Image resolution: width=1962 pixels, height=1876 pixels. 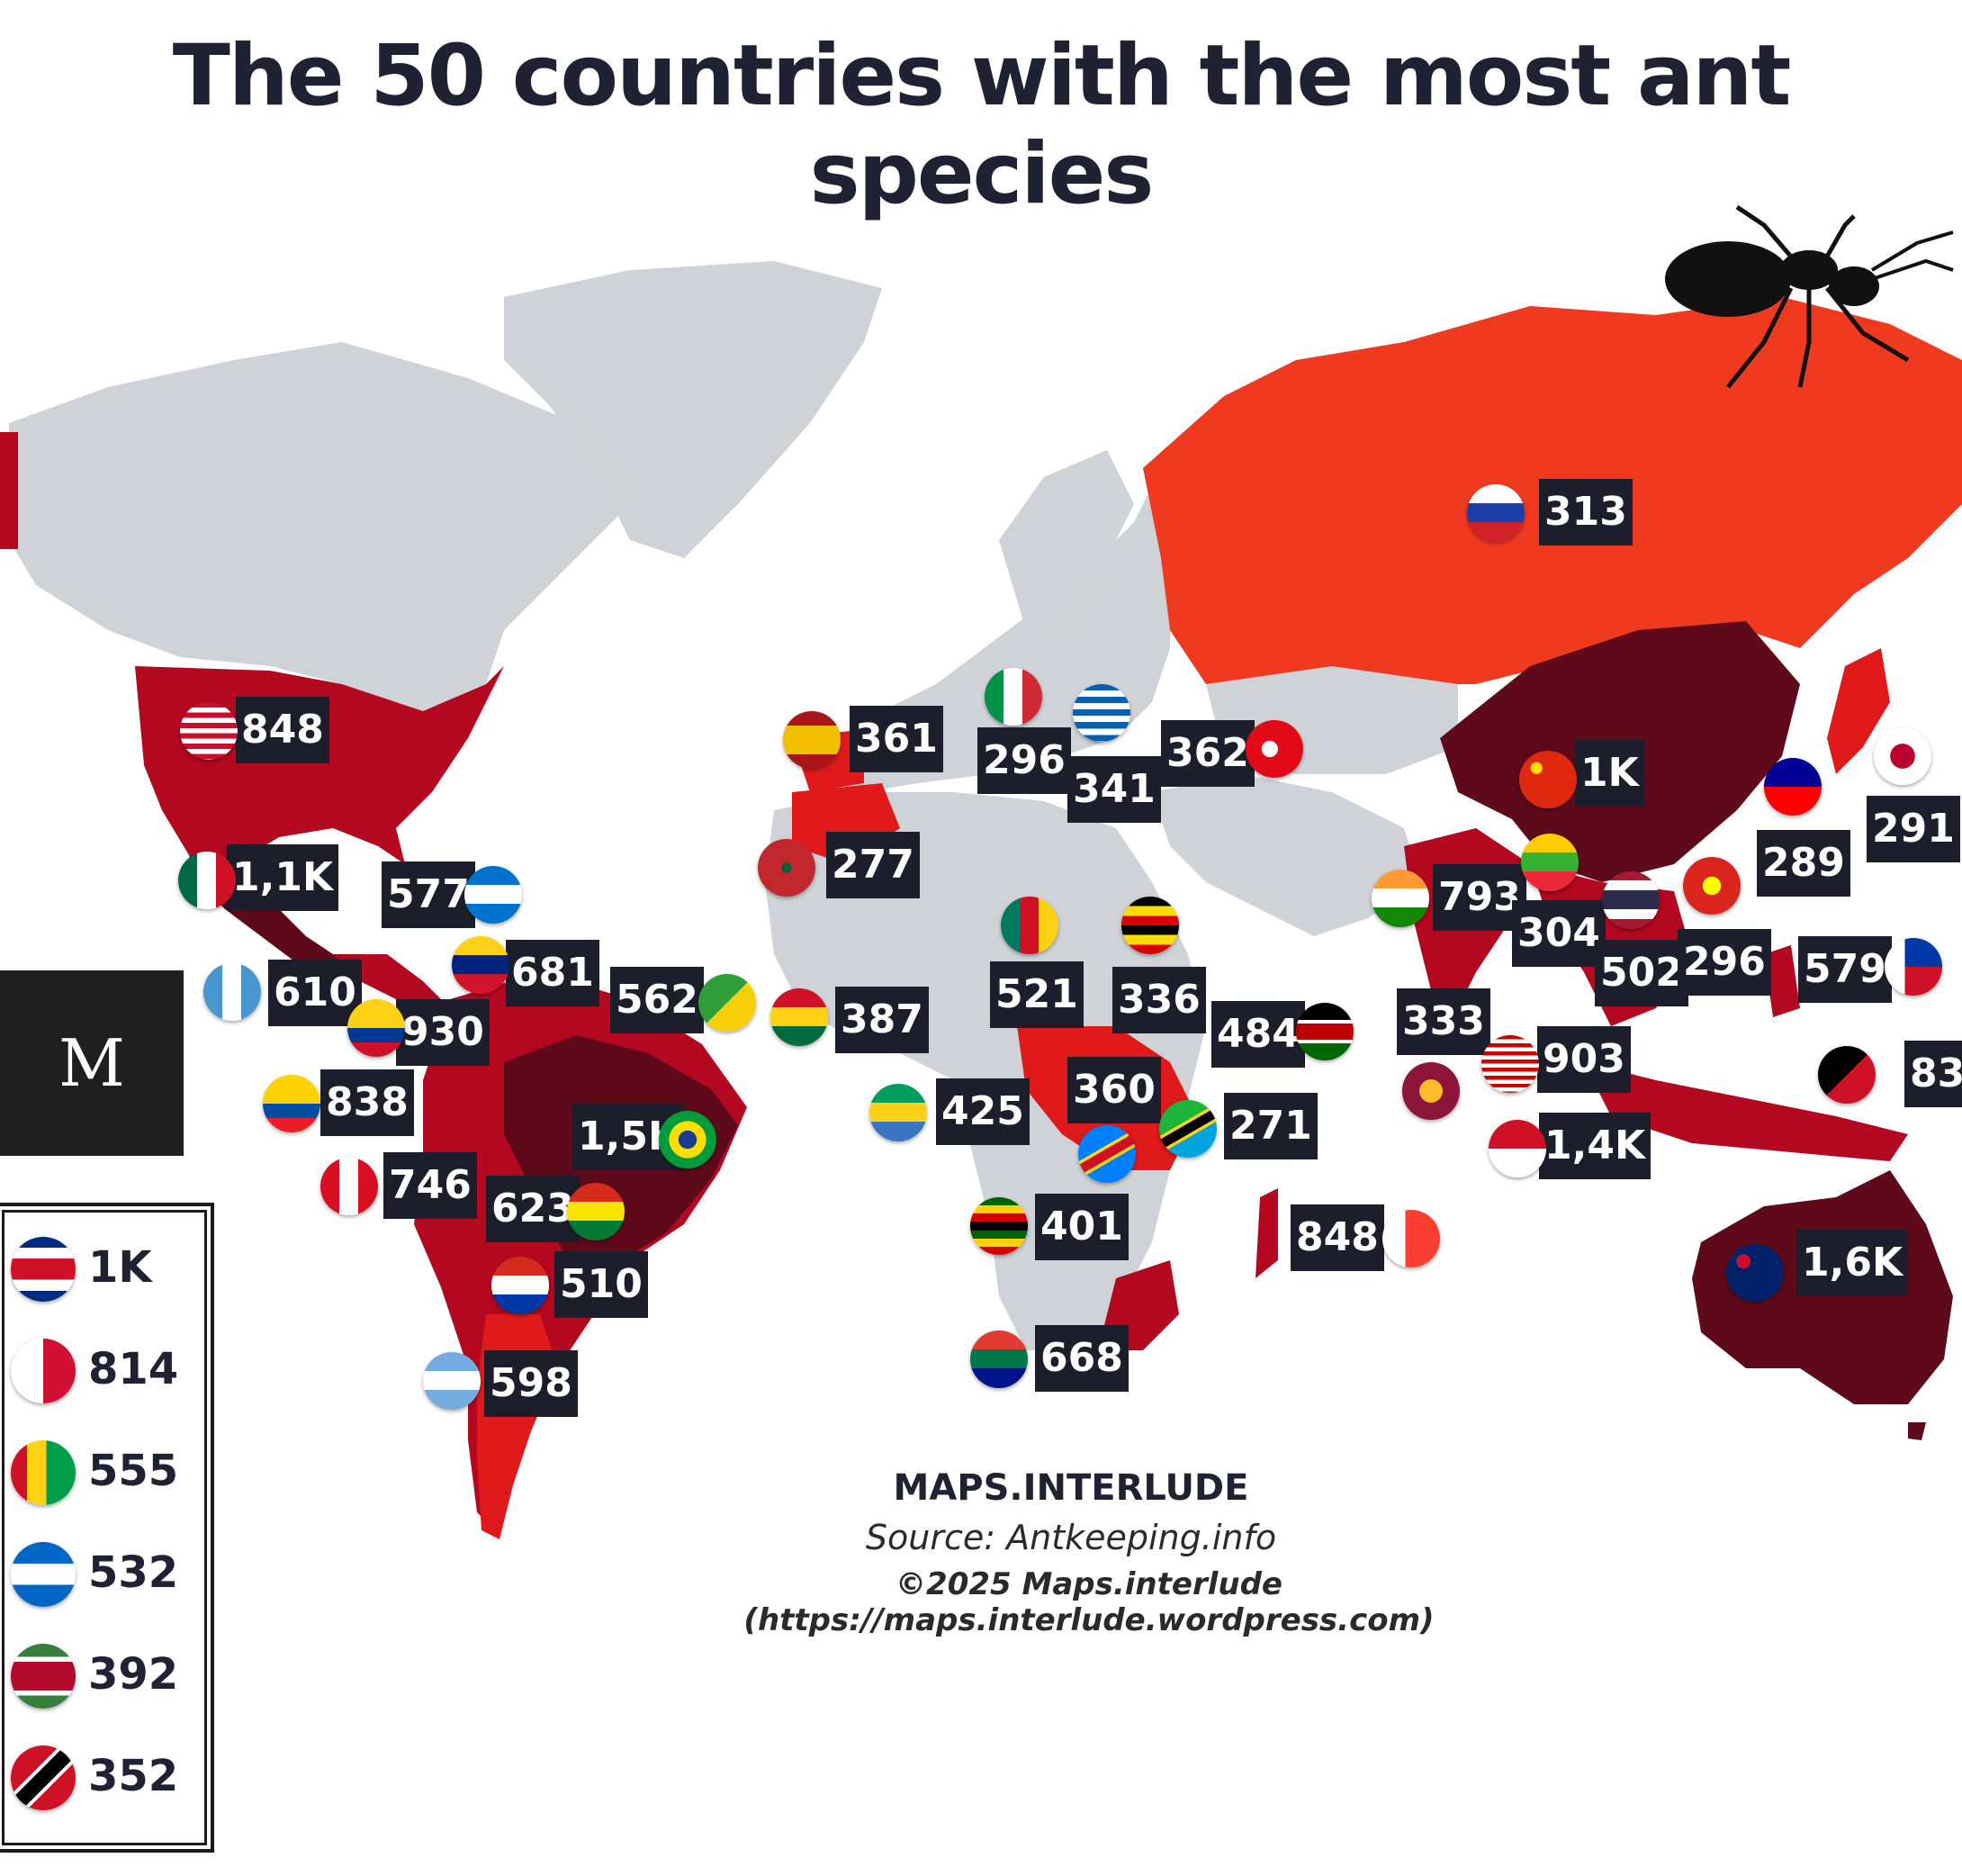 I want to click on value-label: 610, so click(x=315, y=993).